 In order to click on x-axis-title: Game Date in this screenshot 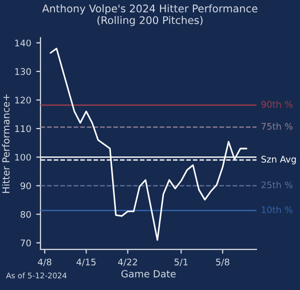, I will do `click(148, 274)`.